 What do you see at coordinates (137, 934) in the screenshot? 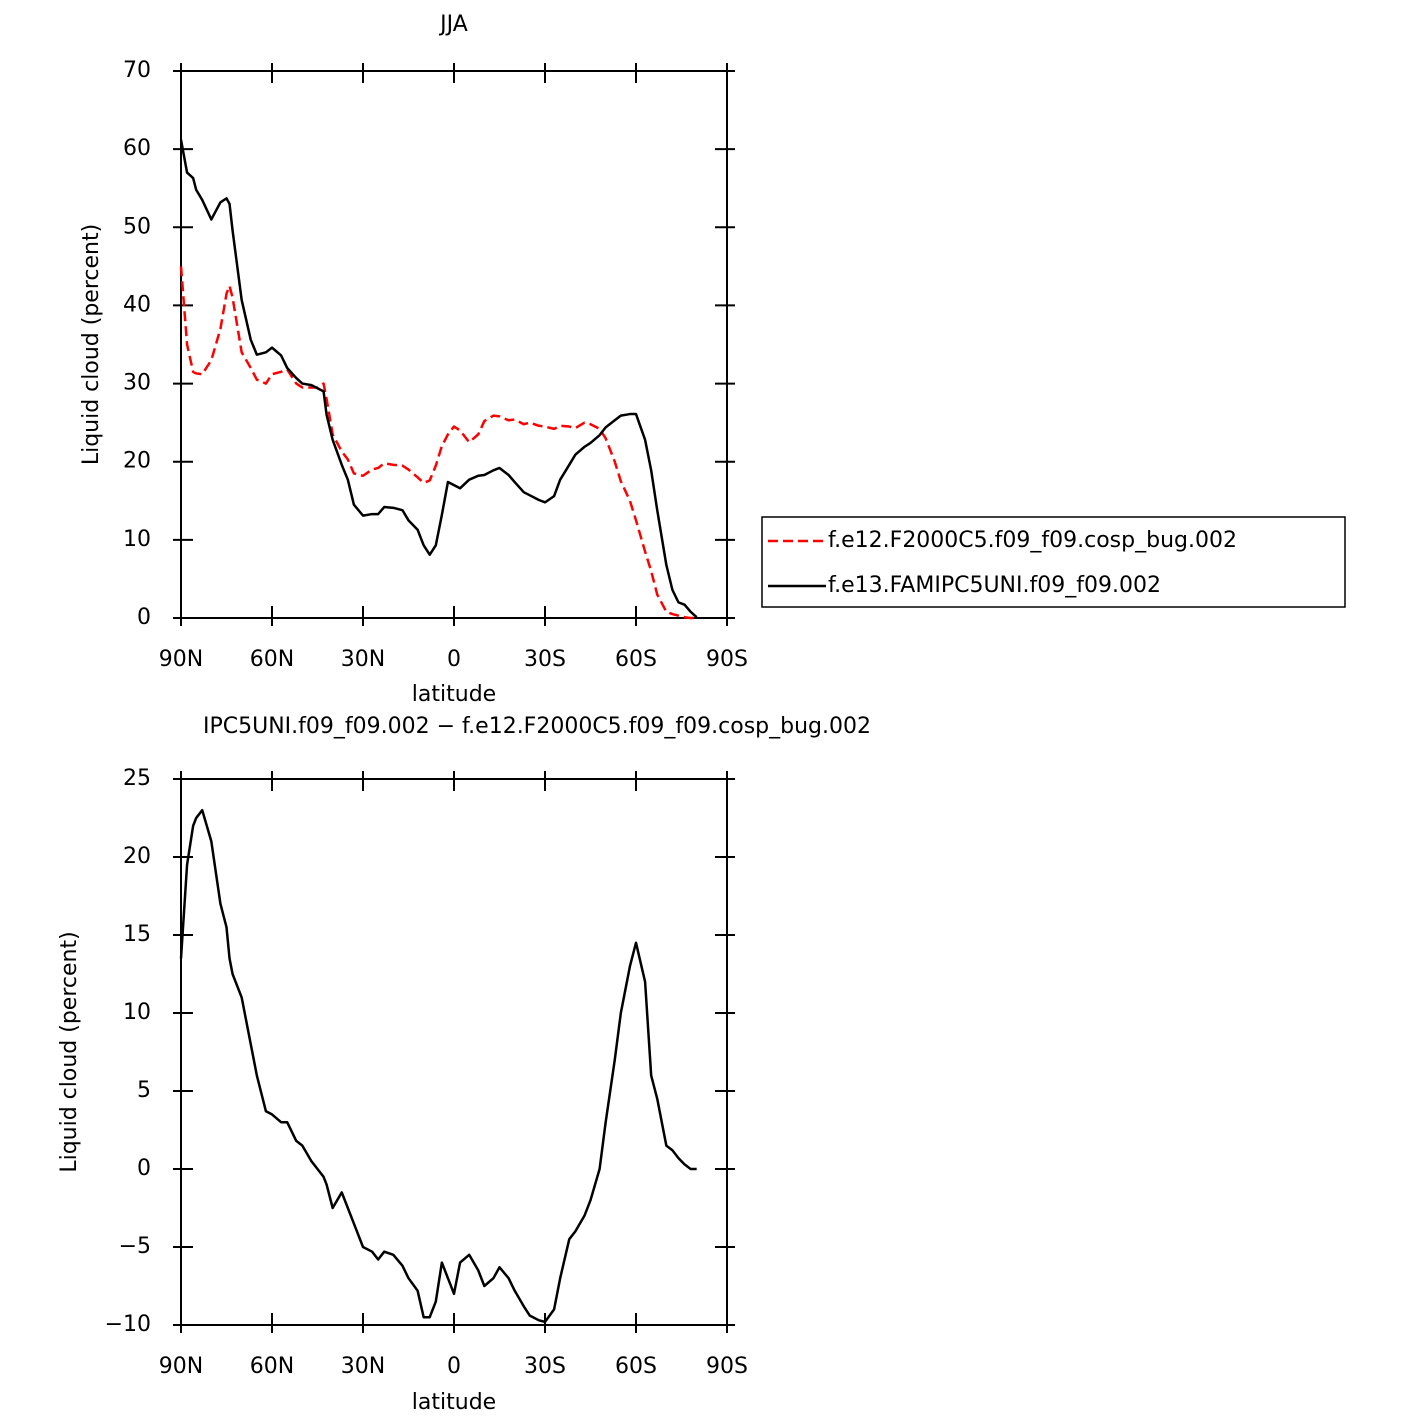
I see `y-tick-label: 15` at bounding box center [137, 934].